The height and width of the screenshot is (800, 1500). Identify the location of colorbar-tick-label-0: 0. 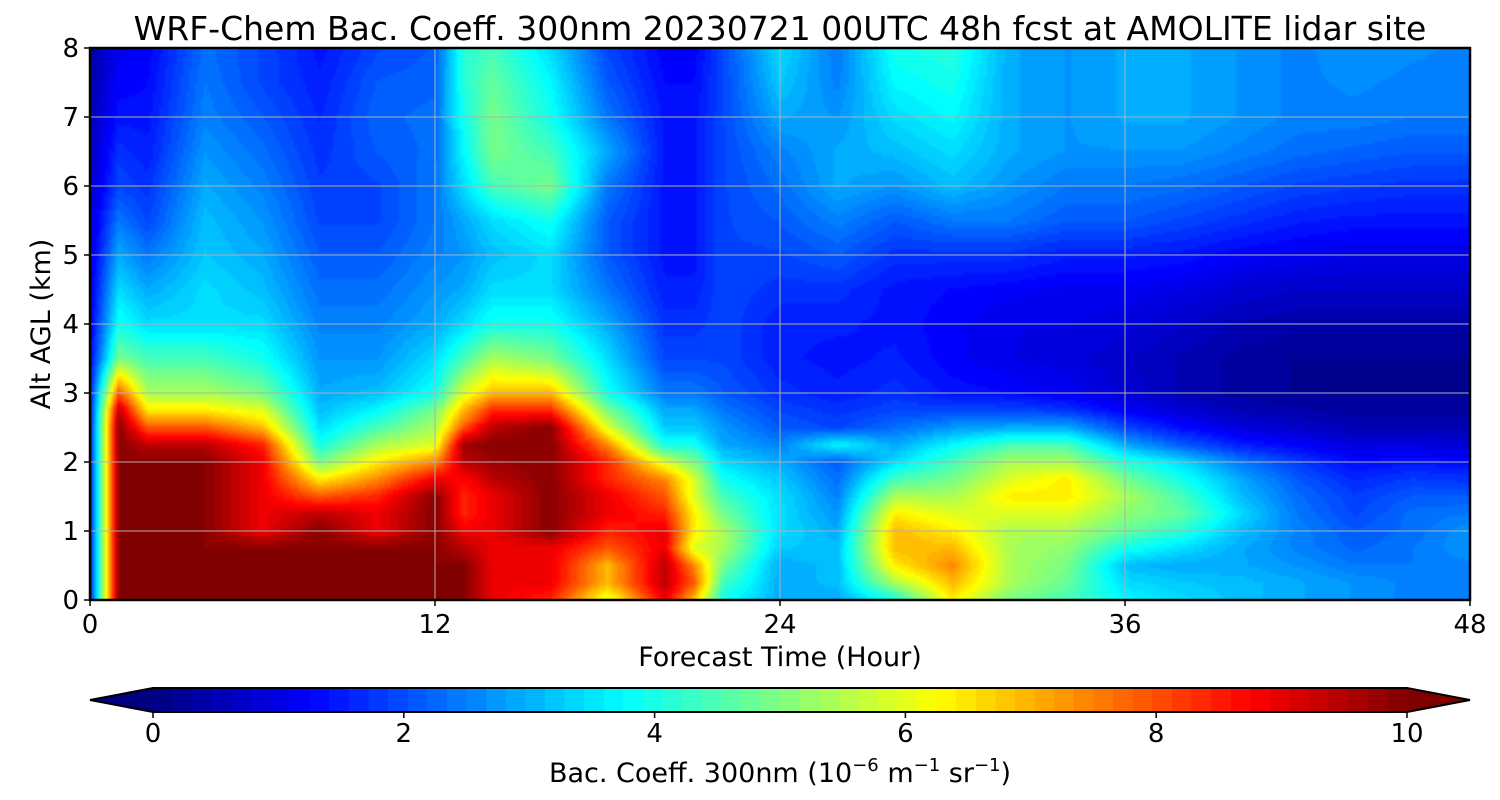
(153, 734).